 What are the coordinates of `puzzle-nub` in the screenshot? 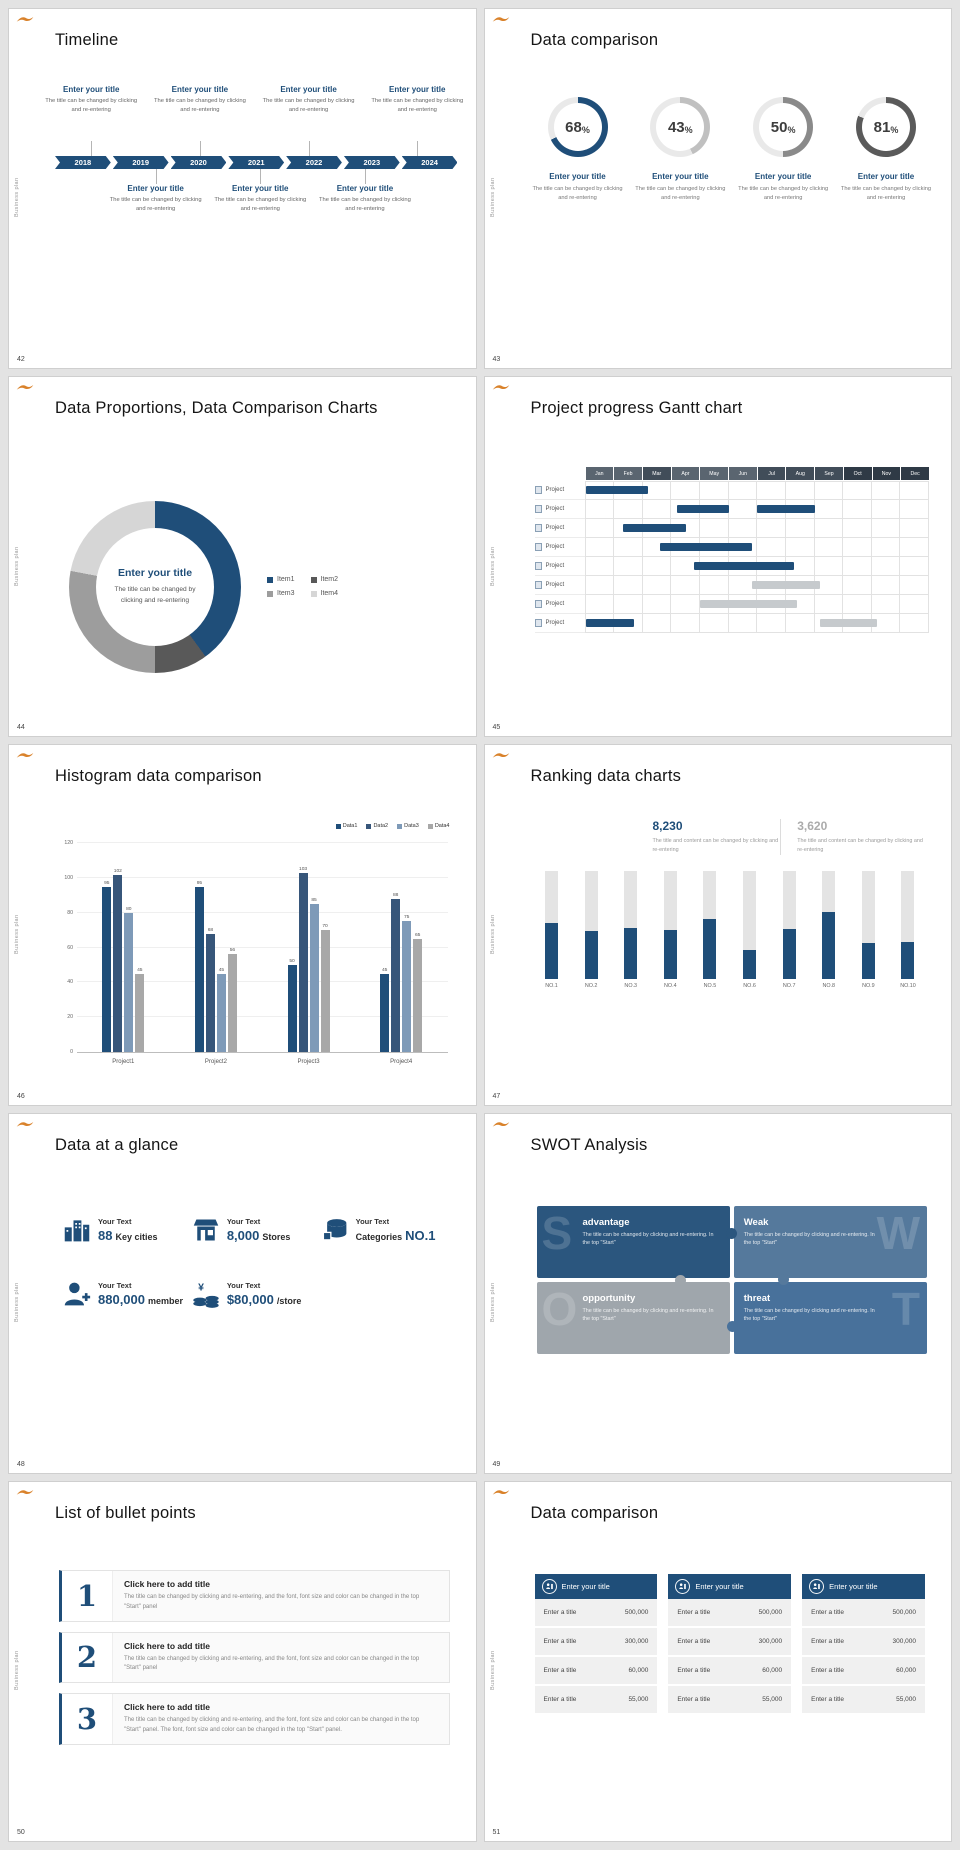 It's located at (732, 1326).